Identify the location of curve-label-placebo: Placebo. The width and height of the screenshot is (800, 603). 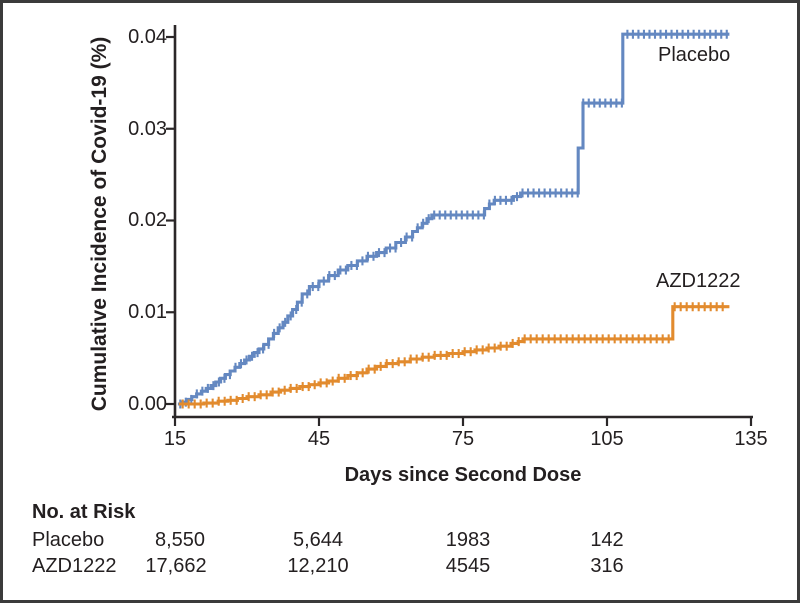
(694, 55).